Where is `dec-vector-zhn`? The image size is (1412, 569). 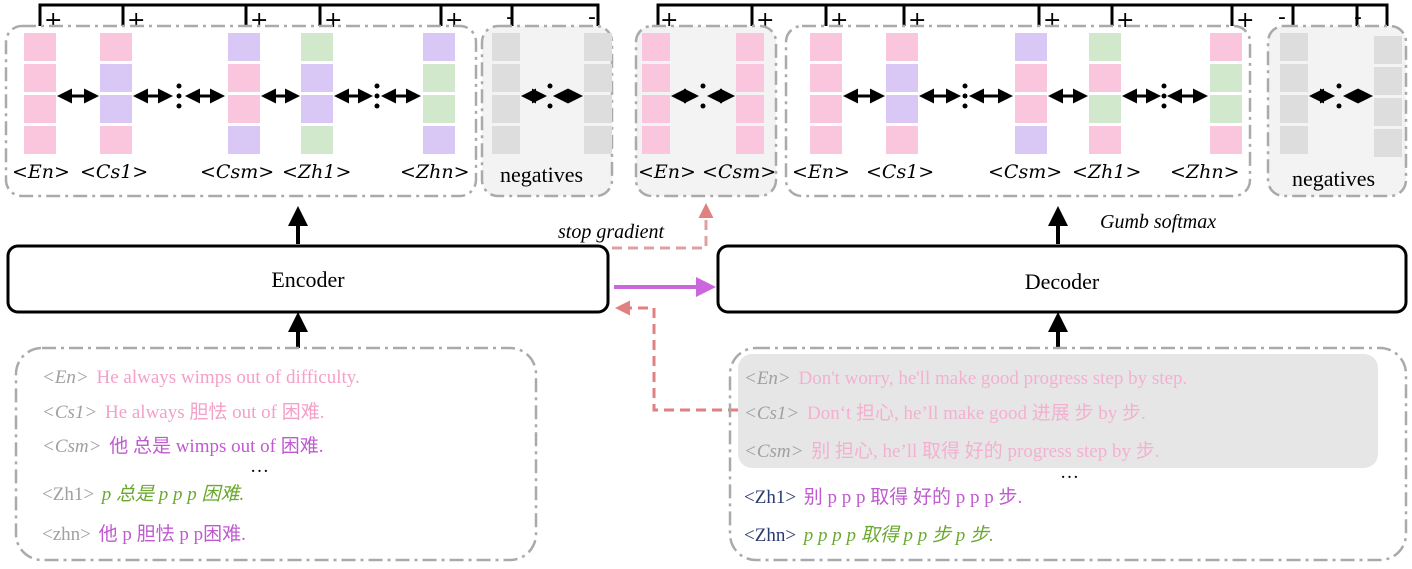
dec-vector-zhn is located at coordinates (1226, 93).